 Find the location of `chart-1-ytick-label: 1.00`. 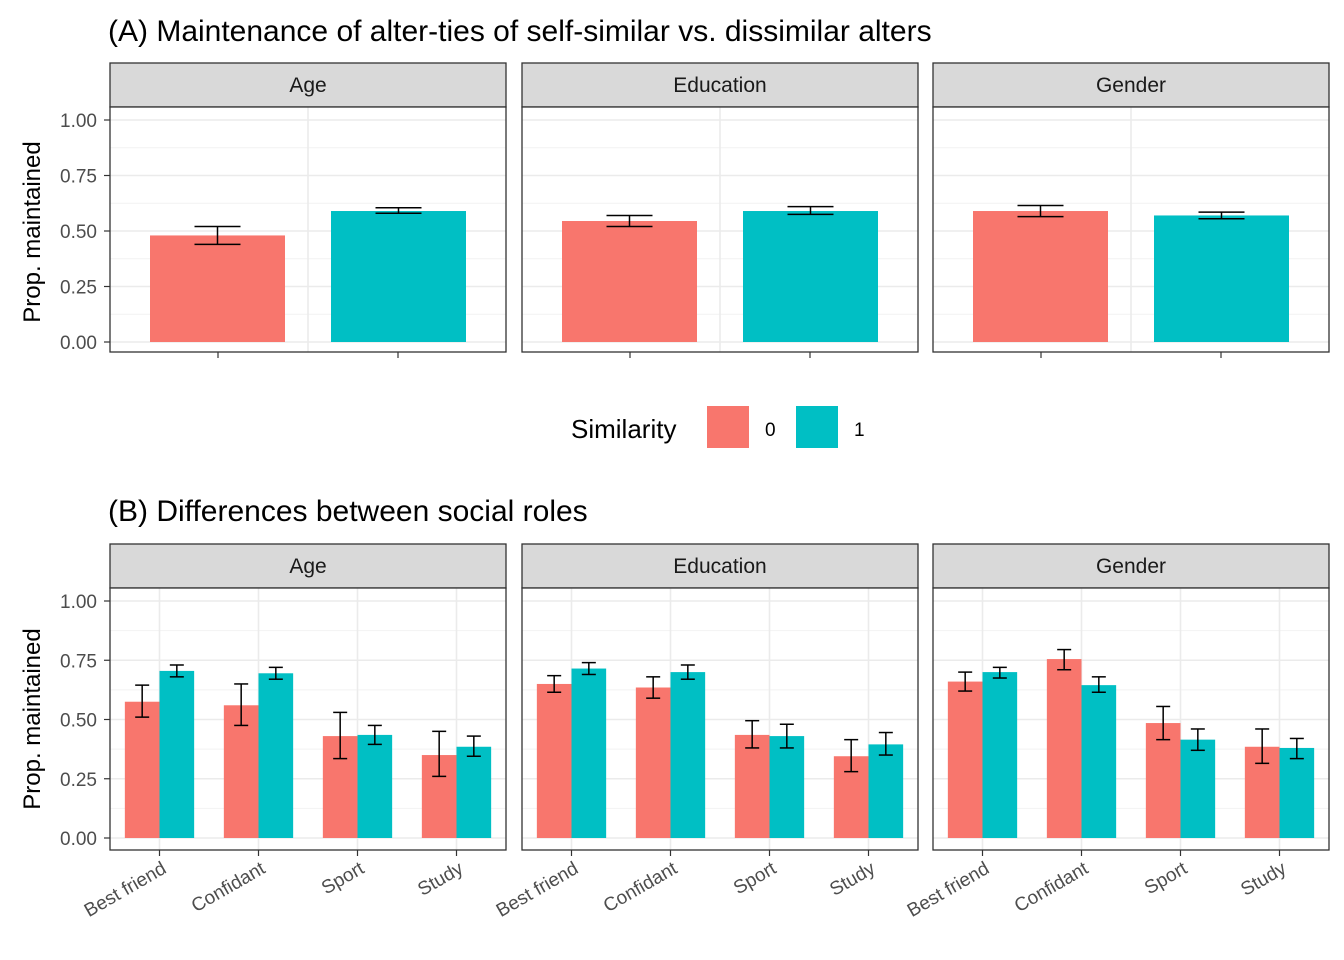

chart-1-ytick-label: 1.00 is located at coordinates (78, 602).